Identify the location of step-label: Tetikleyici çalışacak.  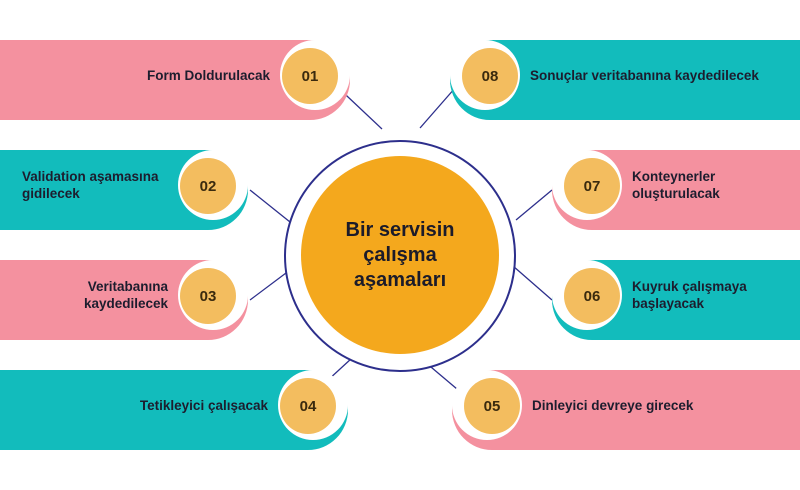
(203, 405).